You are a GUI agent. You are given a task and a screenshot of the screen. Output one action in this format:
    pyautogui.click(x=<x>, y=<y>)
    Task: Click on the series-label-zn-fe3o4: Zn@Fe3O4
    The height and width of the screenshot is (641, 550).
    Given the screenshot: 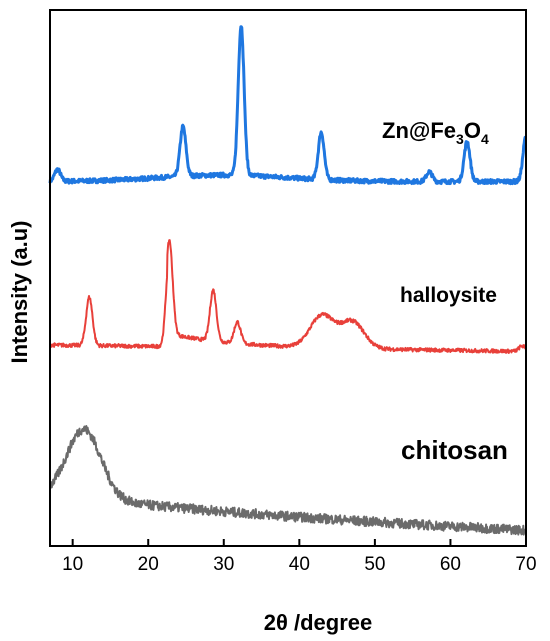 What is the action you would take?
    pyautogui.click(x=435, y=132)
    